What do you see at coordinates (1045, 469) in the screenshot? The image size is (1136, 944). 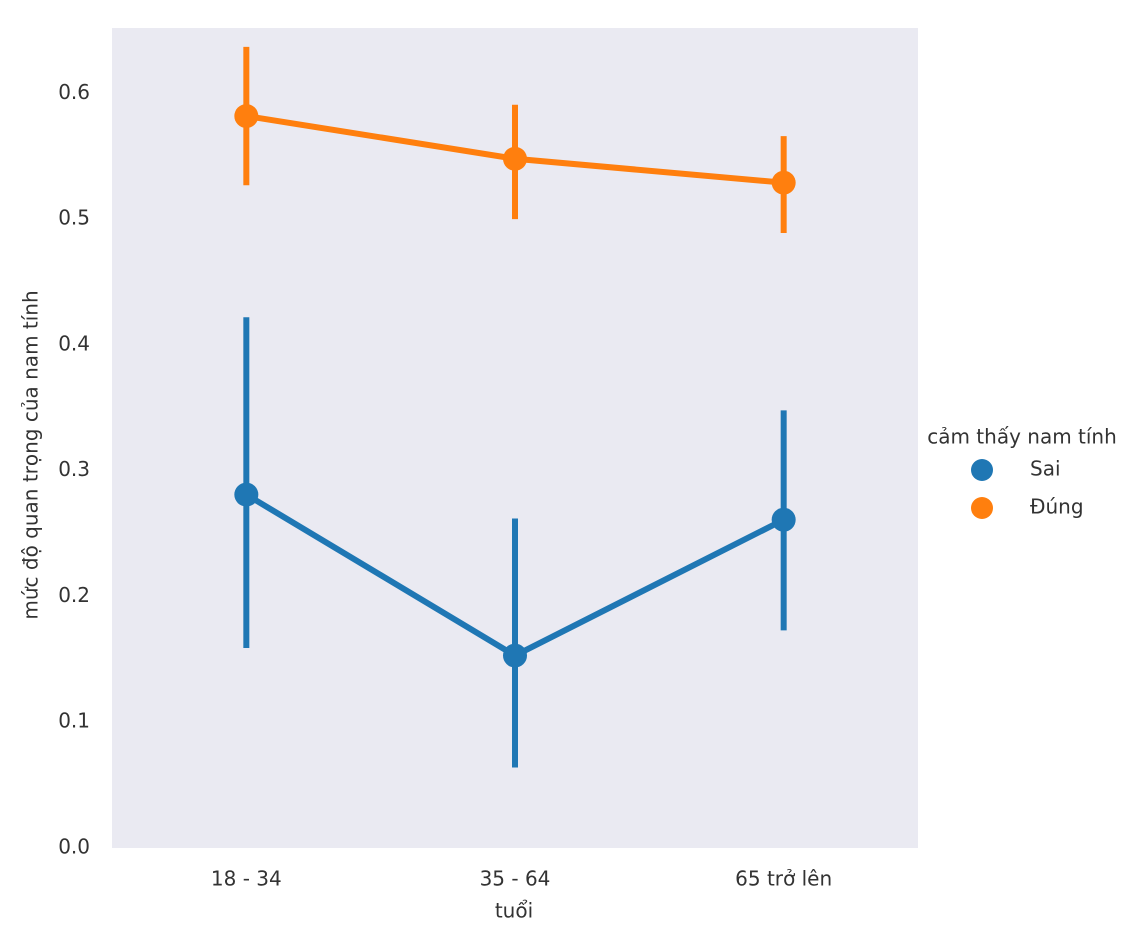 I see `legend-label: Sai` at bounding box center [1045, 469].